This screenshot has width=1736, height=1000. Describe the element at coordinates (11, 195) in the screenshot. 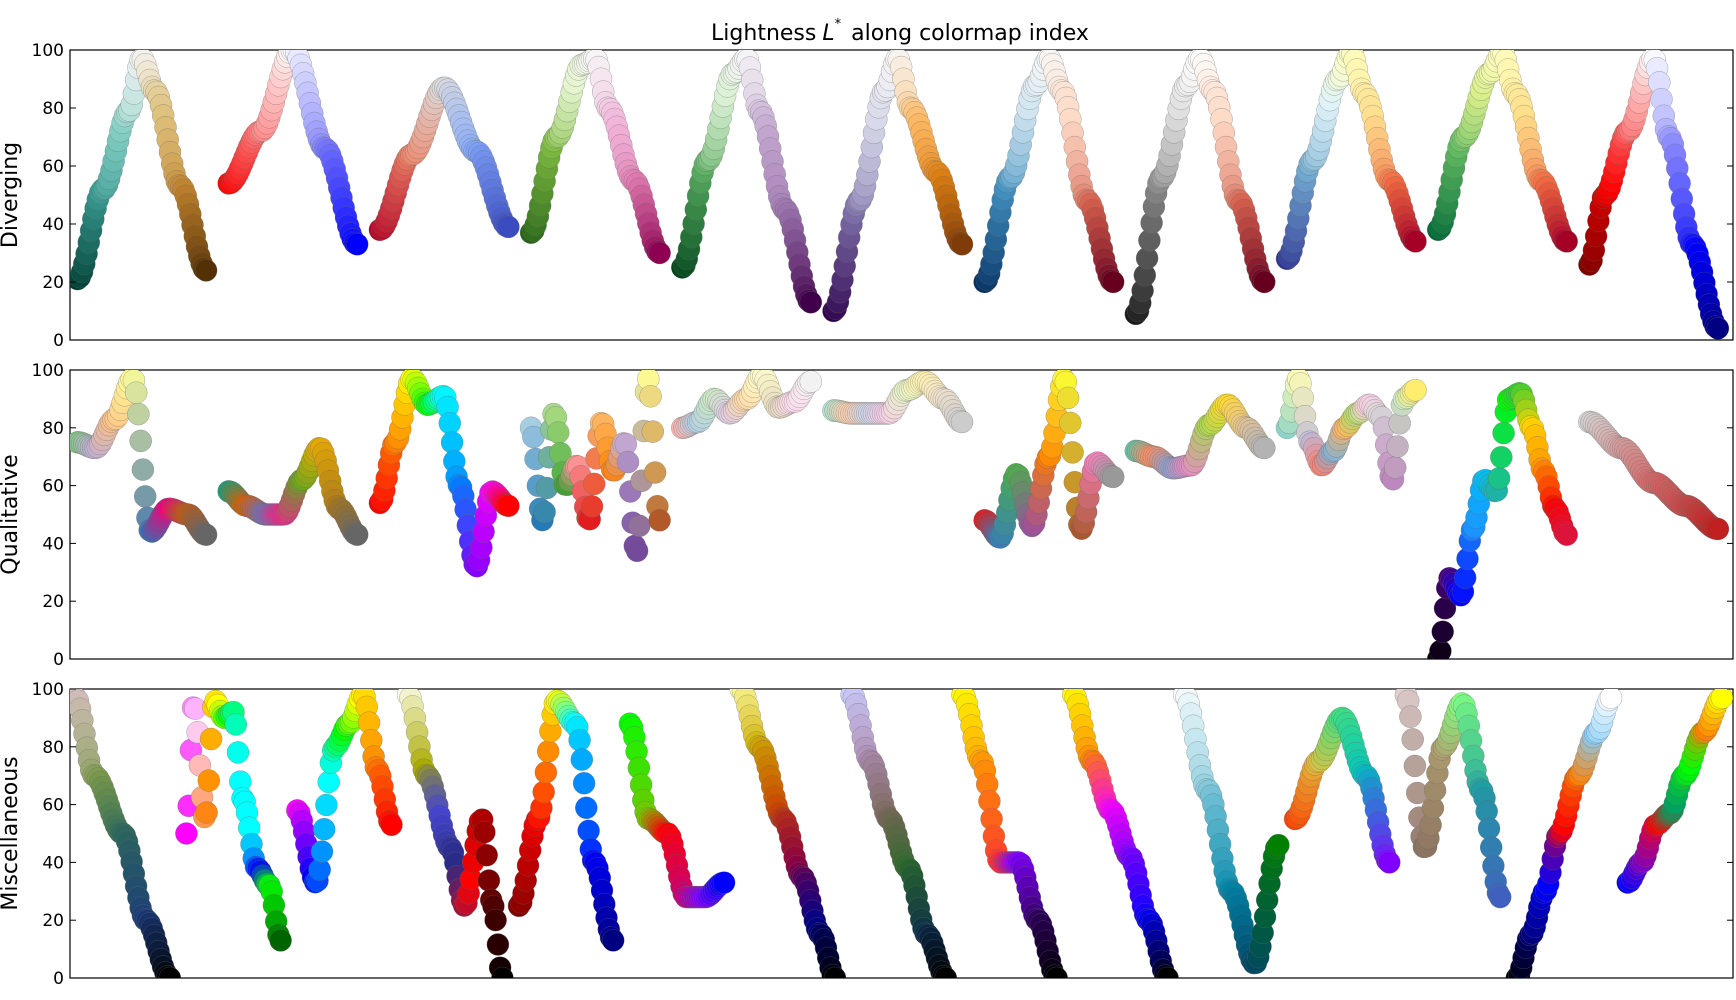

I see `y-axis-label: Diverging` at that location.